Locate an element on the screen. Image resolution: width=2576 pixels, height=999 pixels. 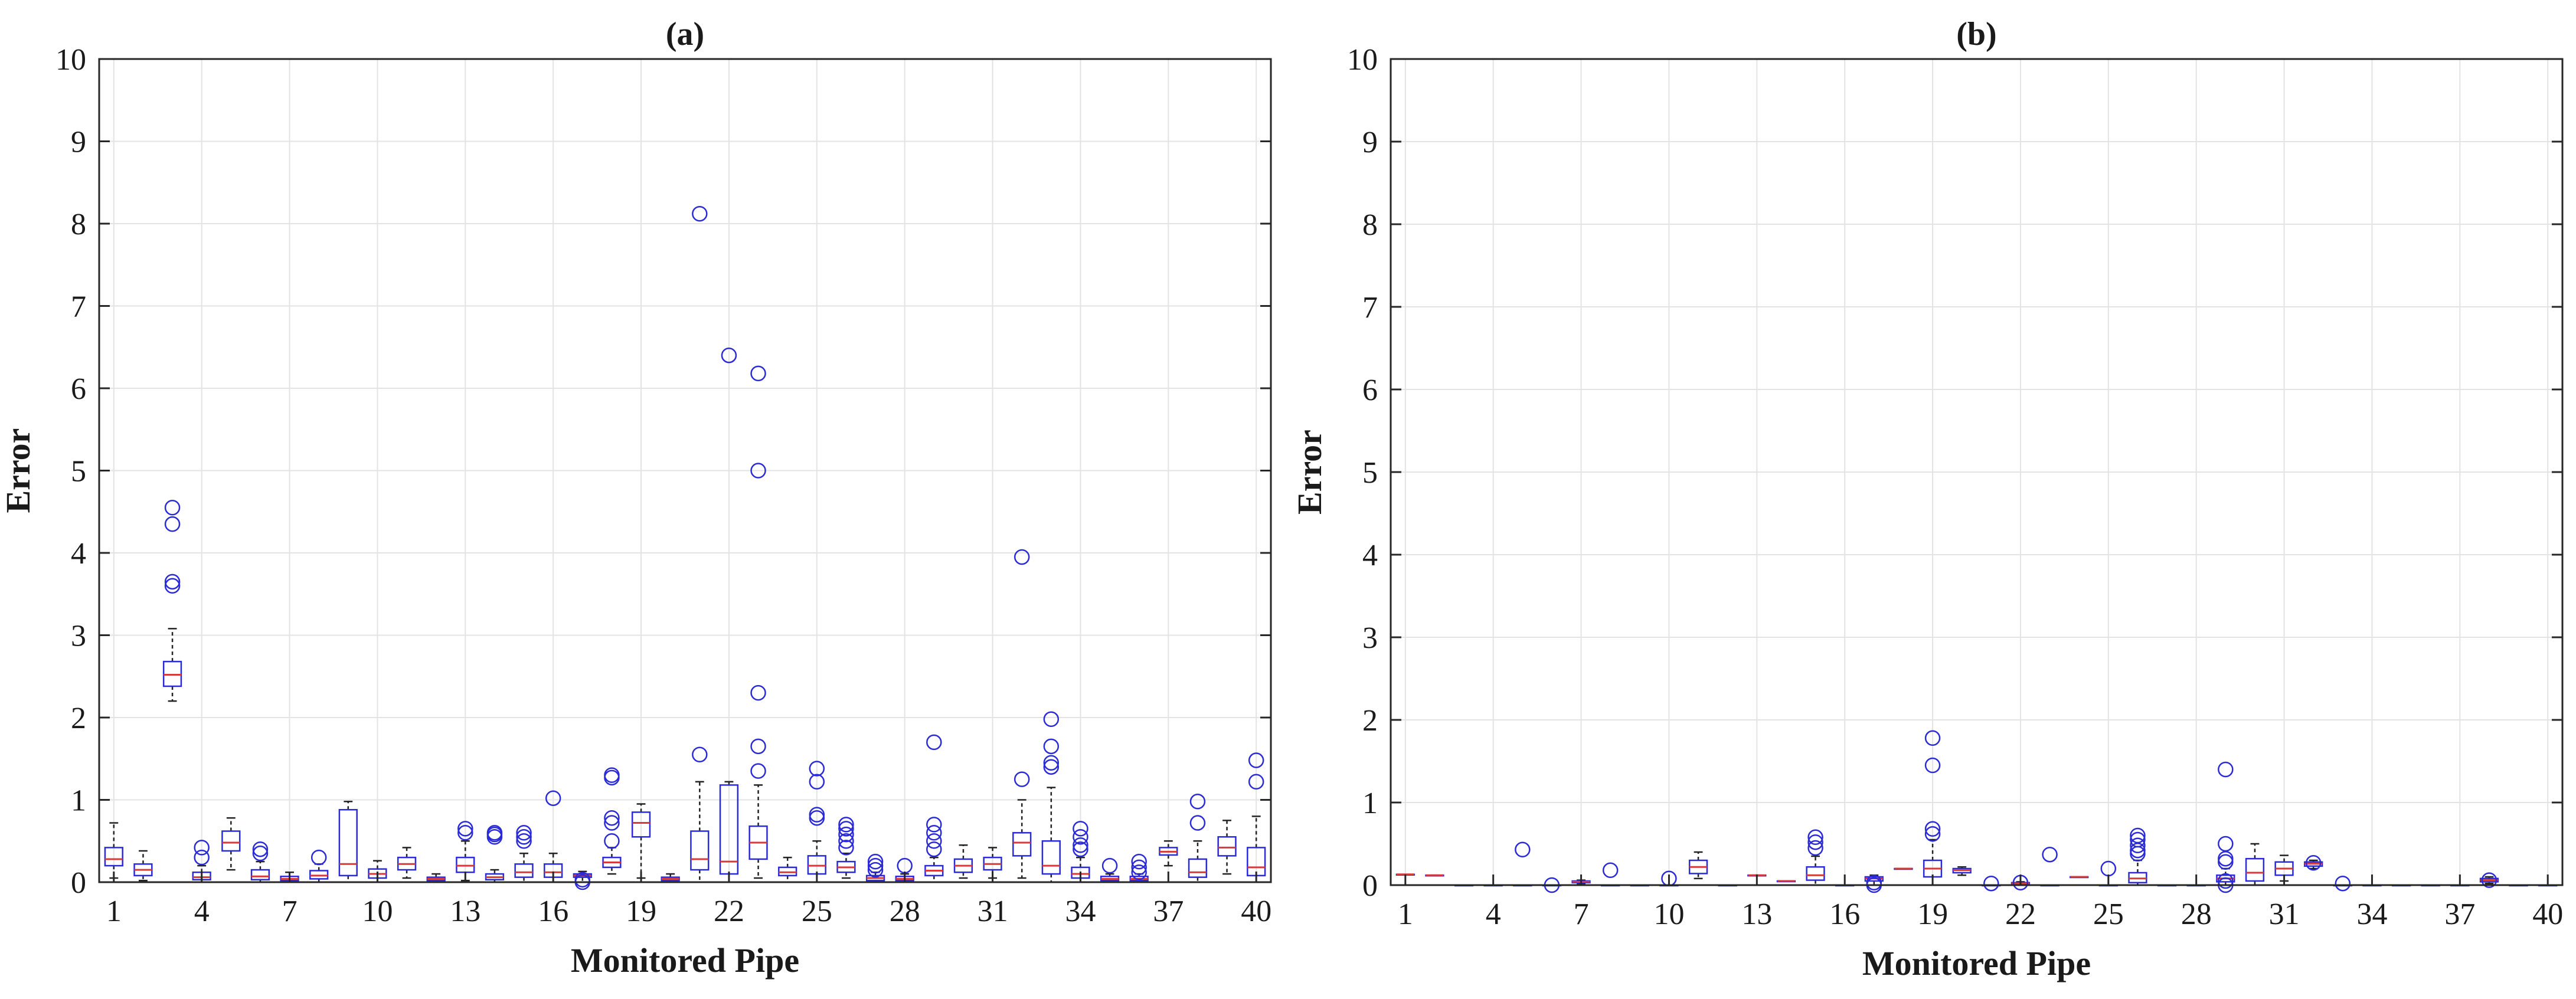
y-tick-label: 6 is located at coordinates (1370, 391).